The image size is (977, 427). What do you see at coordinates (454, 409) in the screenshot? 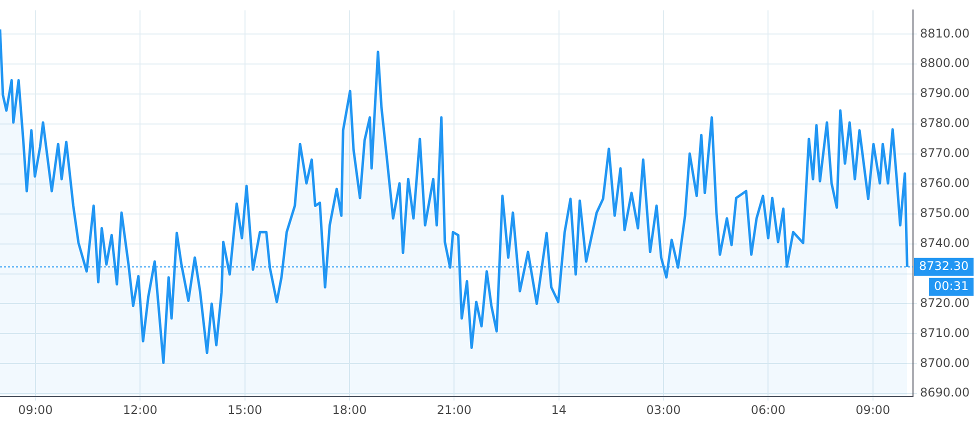
I see `x-tick-label: 21:00` at bounding box center [454, 409].